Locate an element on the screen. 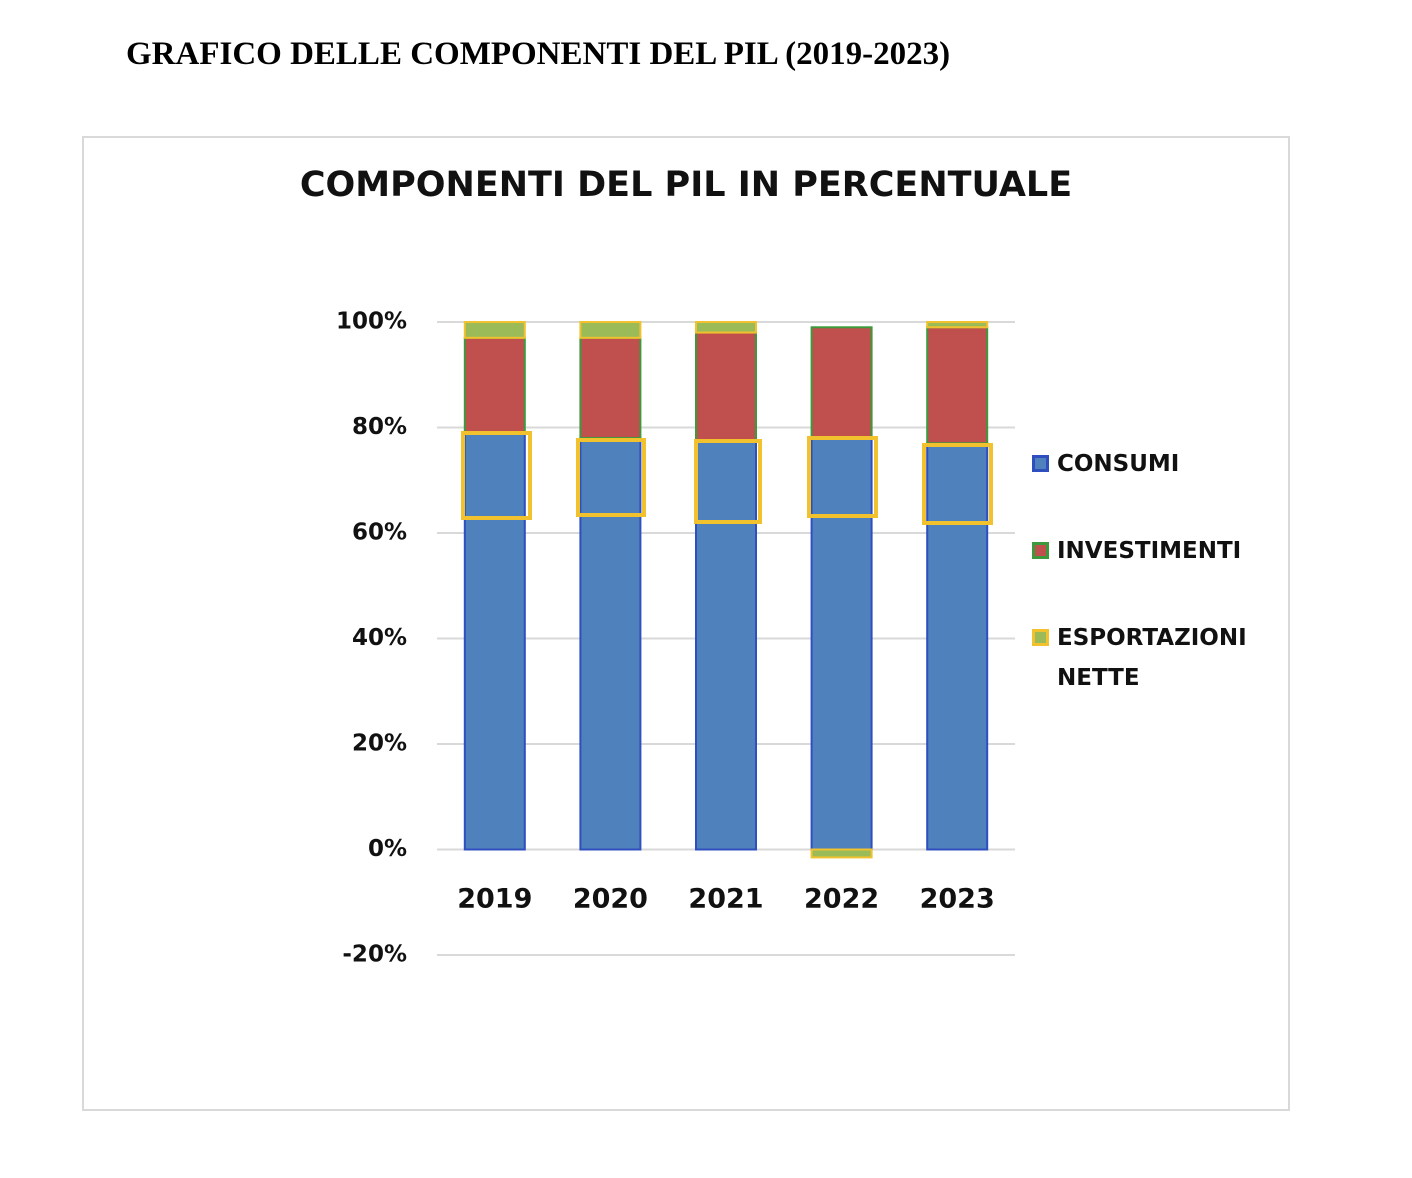 This screenshot has height=1178, width=1412. x-tick-label: 2023 is located at coordinates (957, 899).